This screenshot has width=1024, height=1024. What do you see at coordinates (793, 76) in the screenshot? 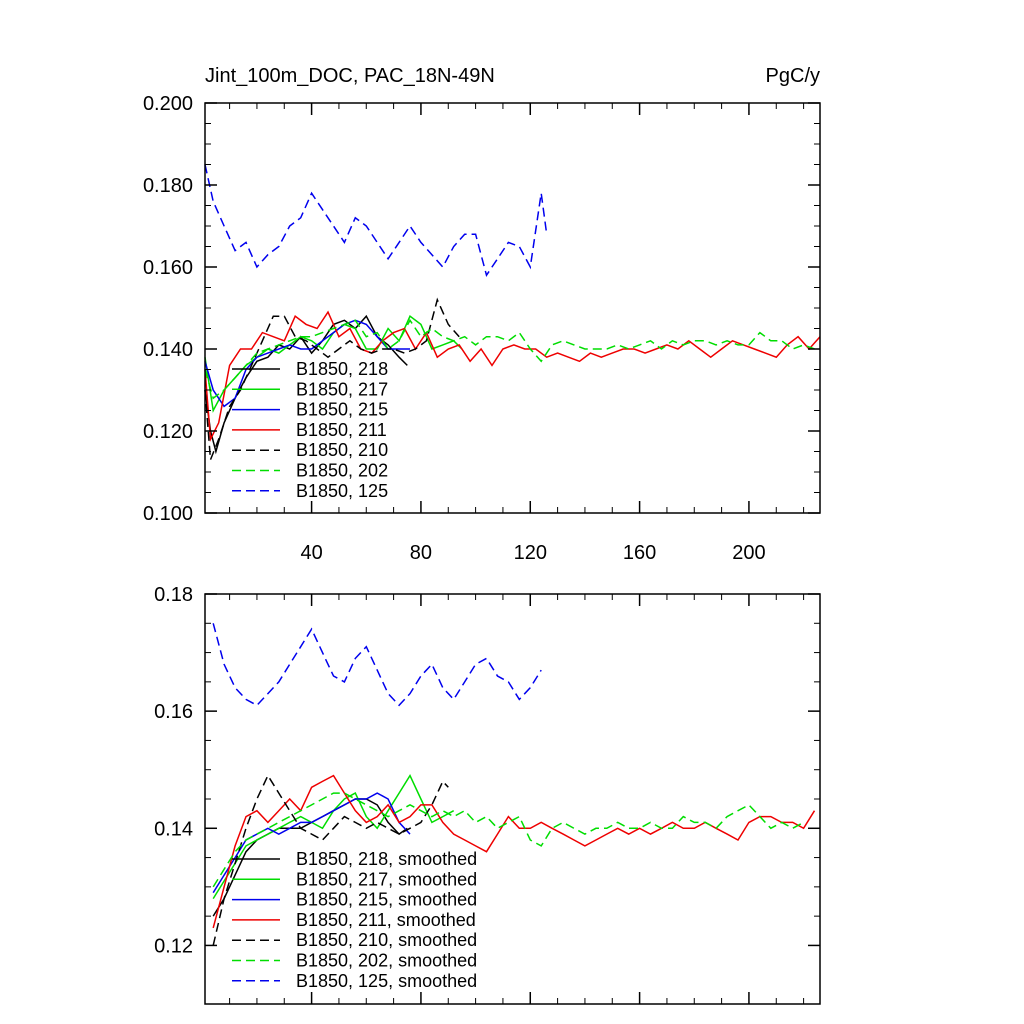
I see `units-label: PgC/y` at bounding box center [793, 76].